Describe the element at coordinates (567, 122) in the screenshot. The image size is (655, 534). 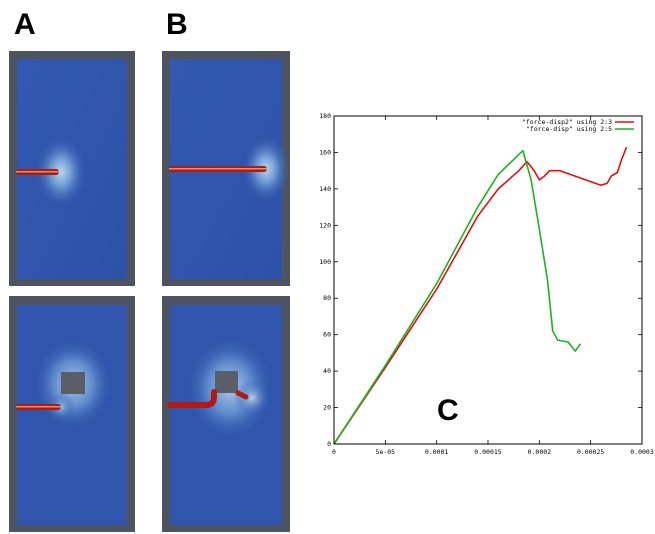
I see `legend-label-1: "force-disp2" using 2:3` at that location.